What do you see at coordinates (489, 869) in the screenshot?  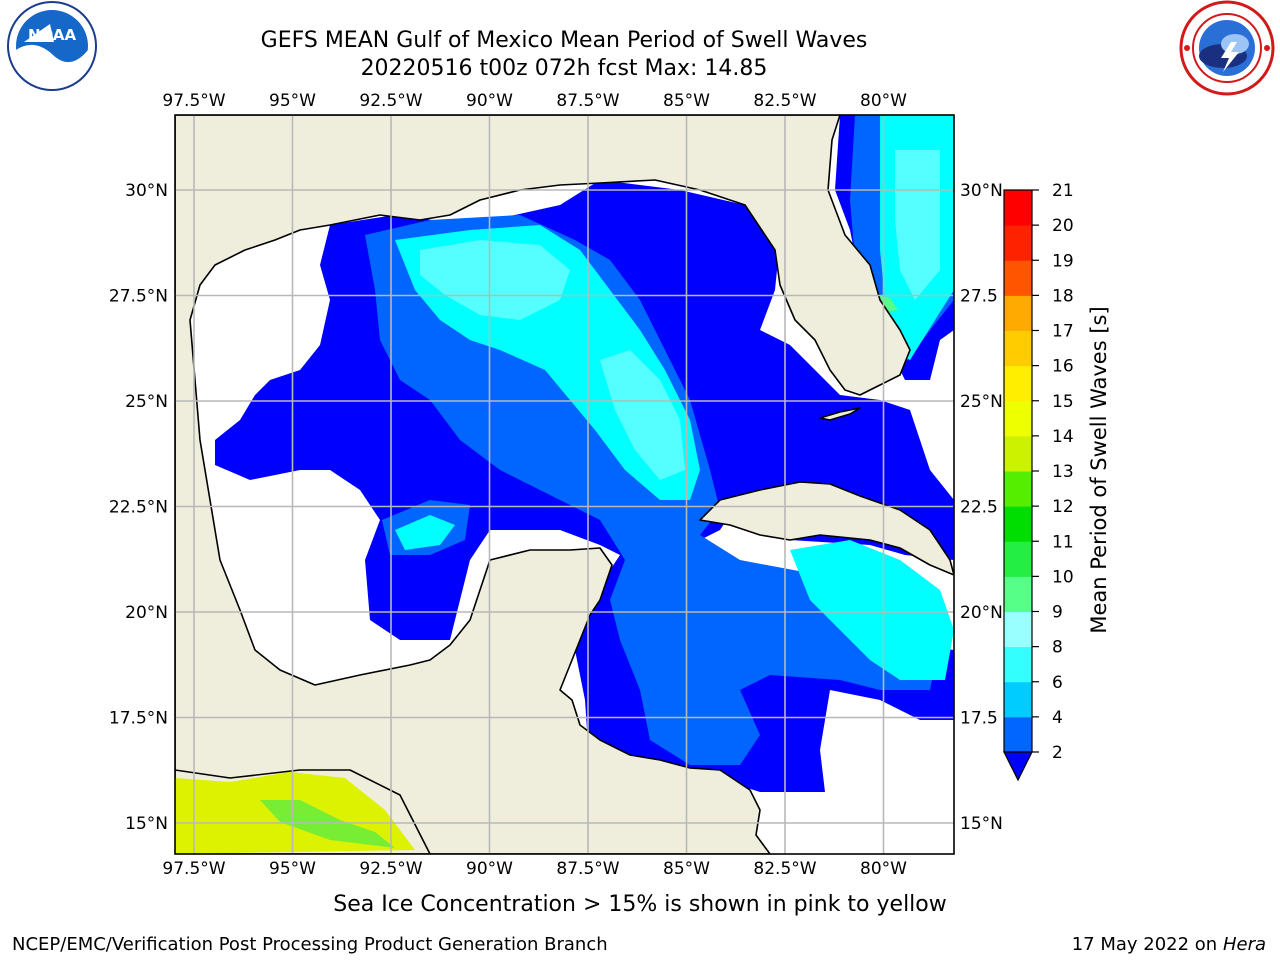 I see `lon-label-bottom: 90°W` at bounding box center [489, 869].